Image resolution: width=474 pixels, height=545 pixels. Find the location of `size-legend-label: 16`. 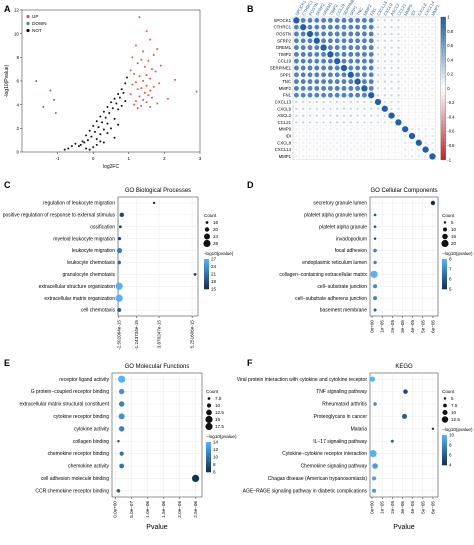

size-legend-label: 16 is located at coordinates (216, 222).